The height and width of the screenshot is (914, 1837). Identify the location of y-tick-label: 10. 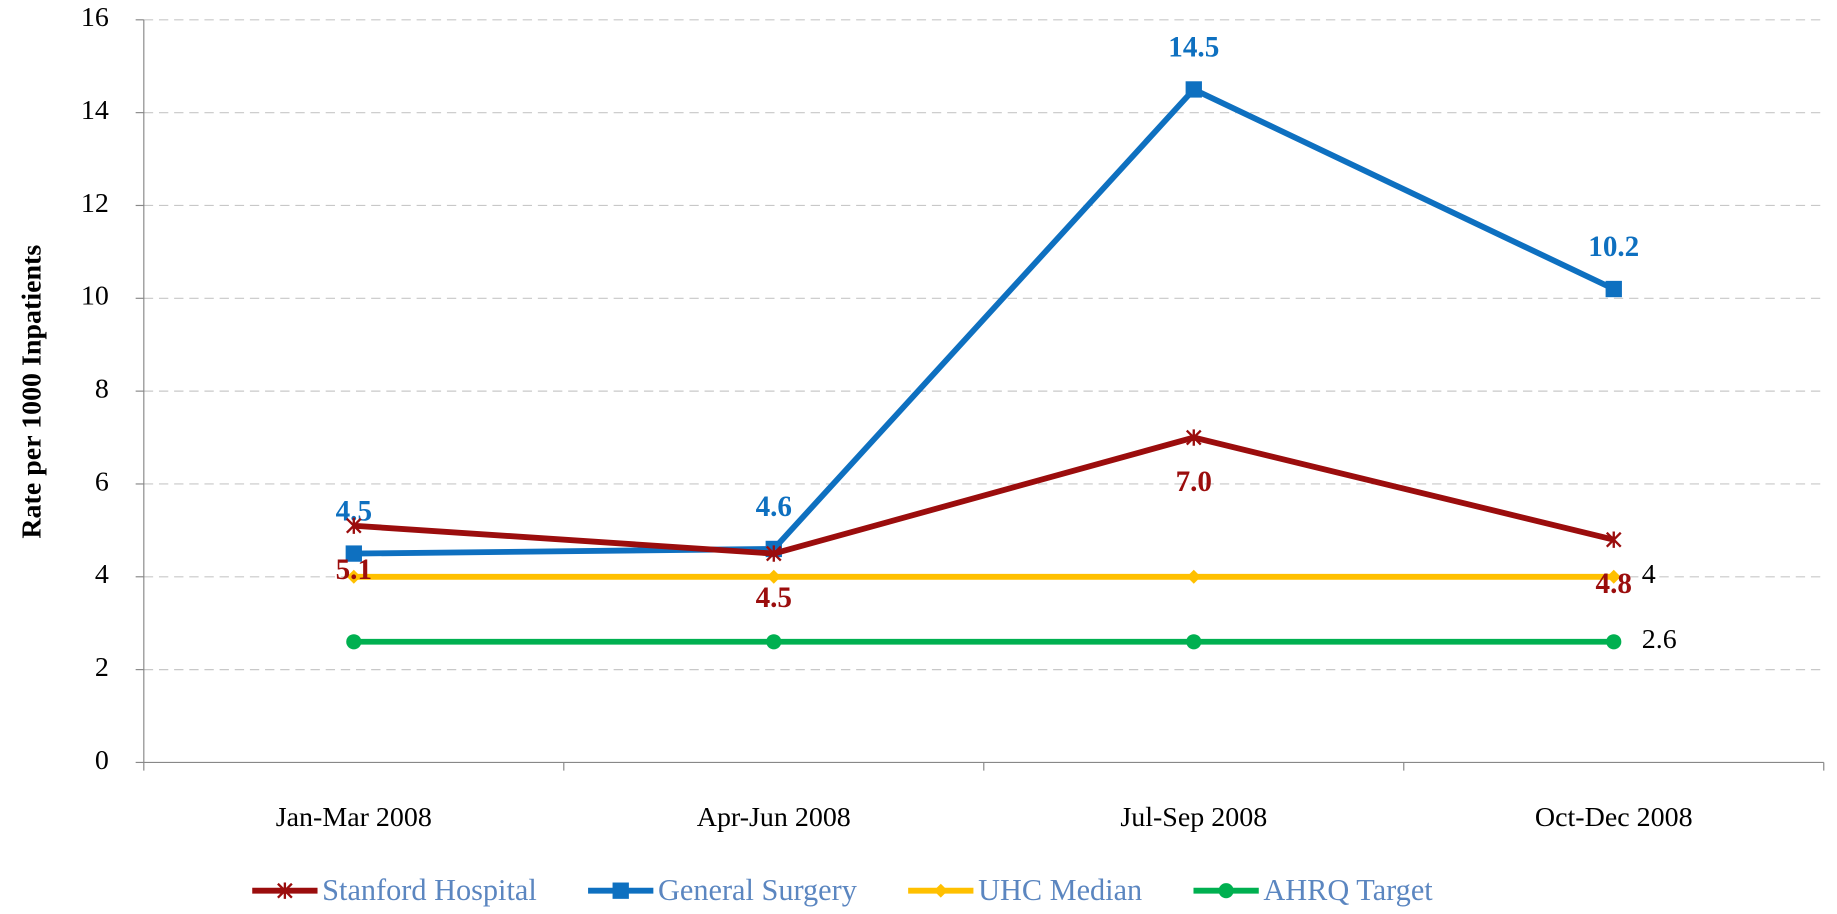
(95, 296).